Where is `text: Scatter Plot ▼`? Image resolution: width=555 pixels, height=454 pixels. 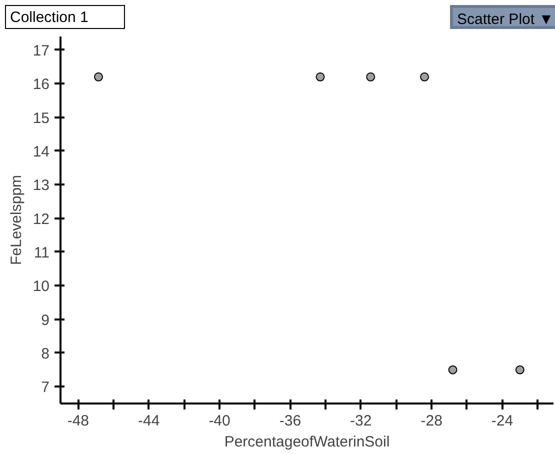 text: Scatter Plot ▼ is located at coordinates (505, 20).